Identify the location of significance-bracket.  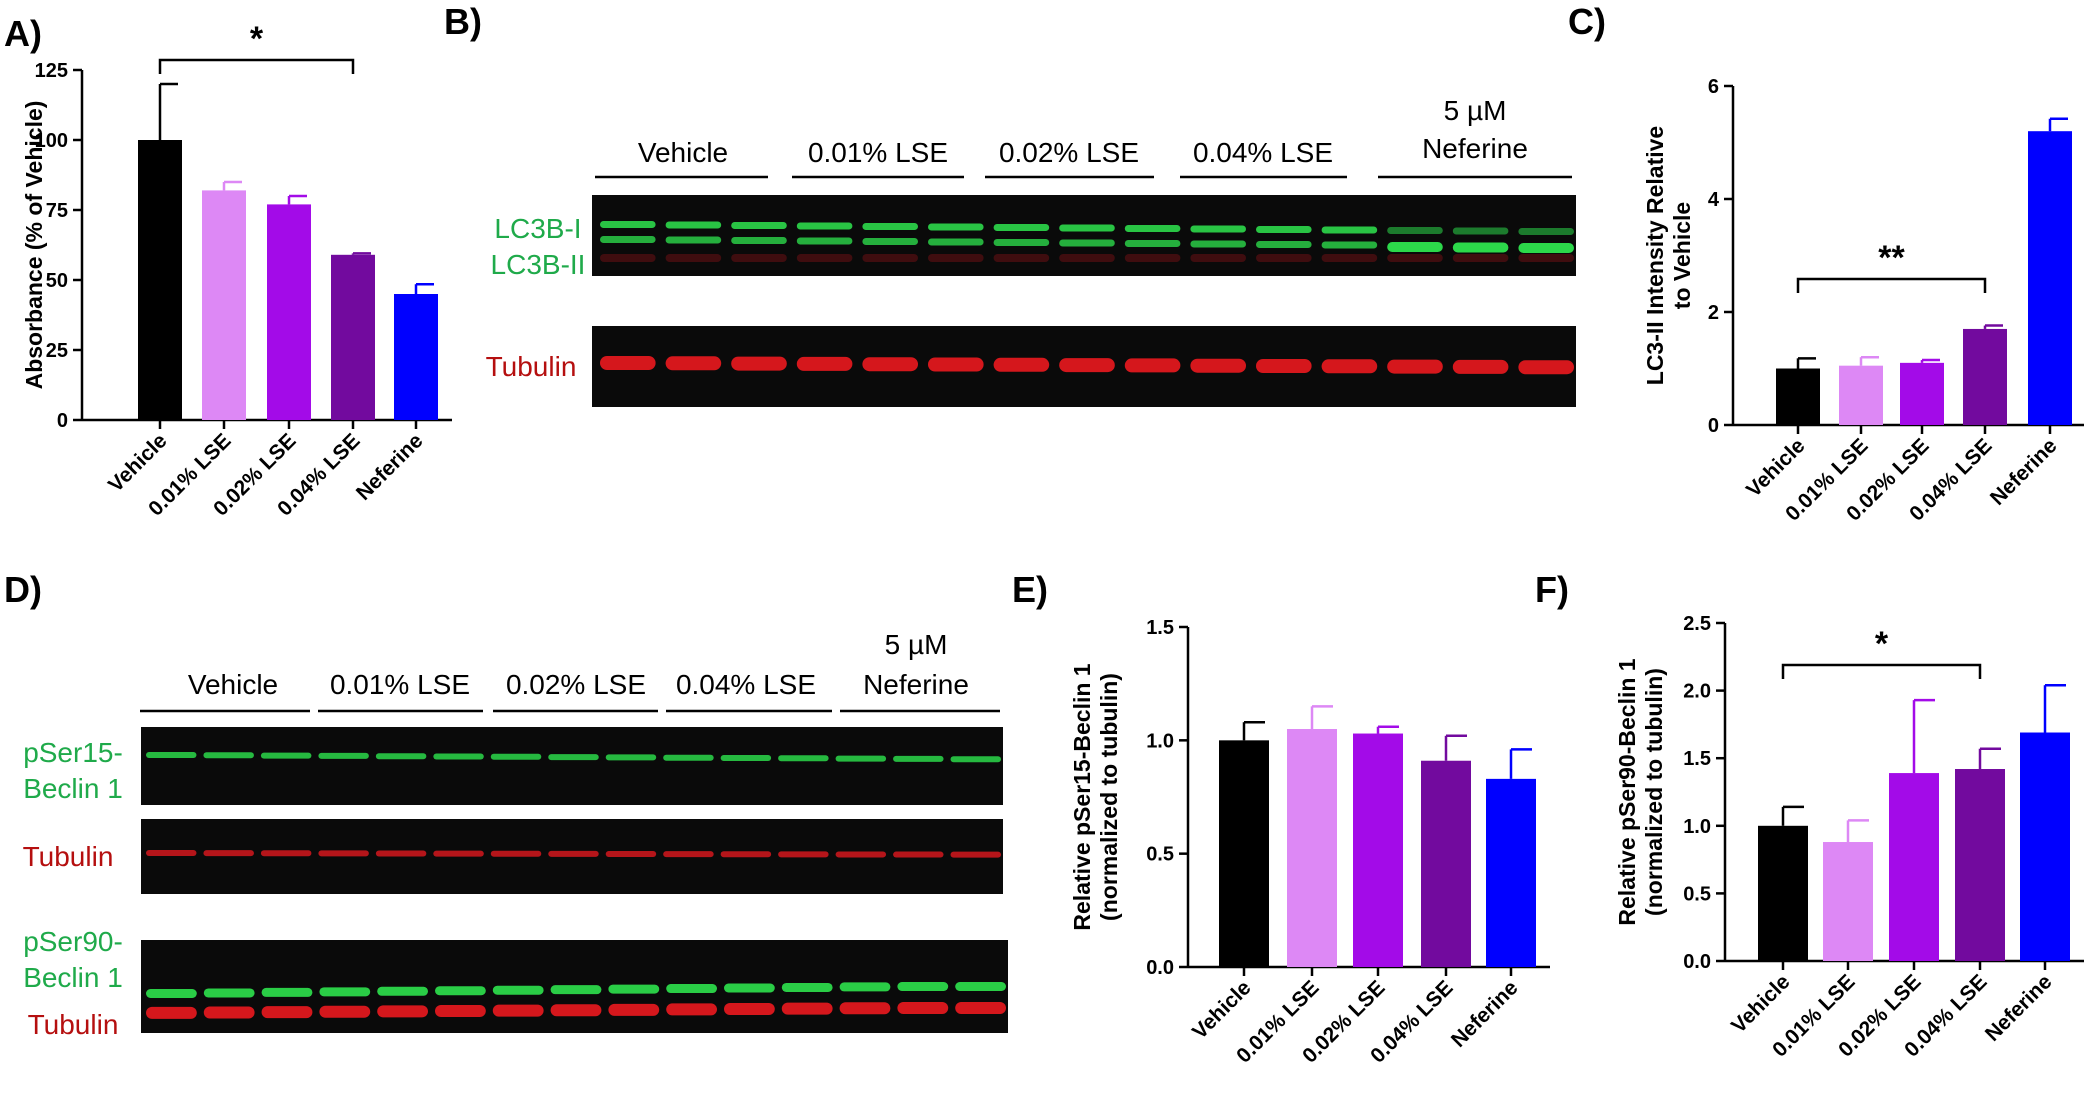
(1891, 285).